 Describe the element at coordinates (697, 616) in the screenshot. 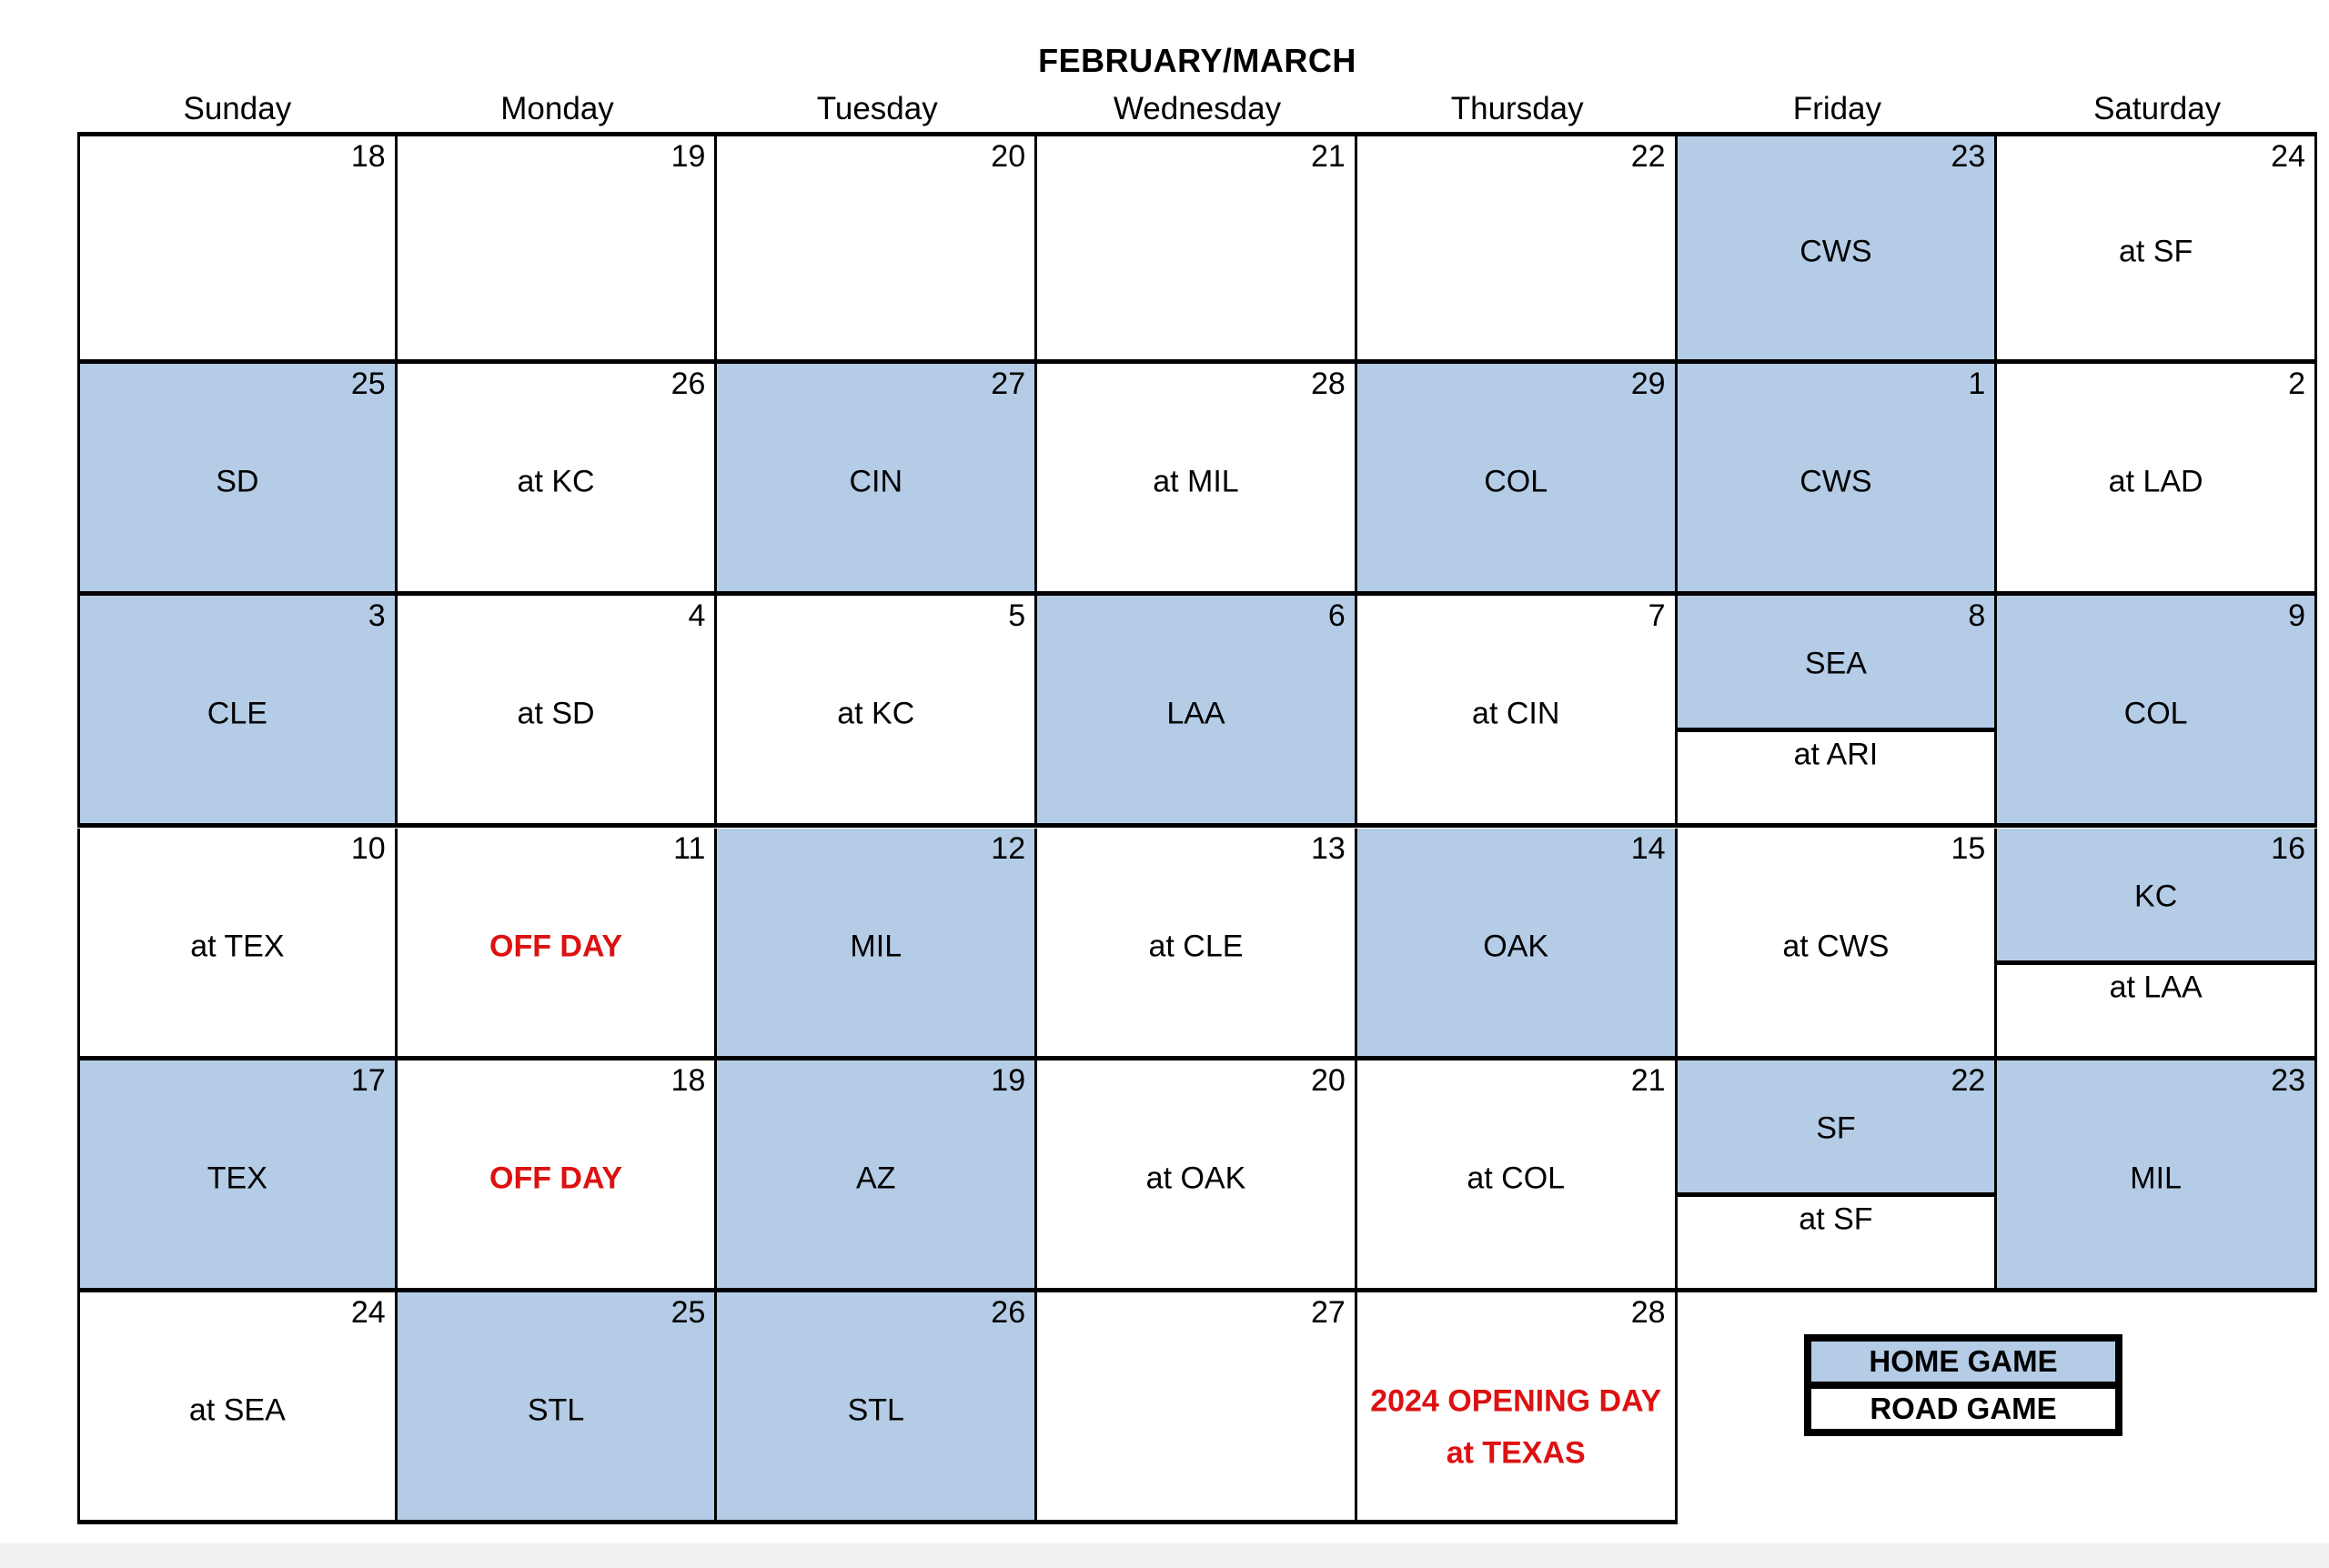

I see `date-number: 4` at that location.